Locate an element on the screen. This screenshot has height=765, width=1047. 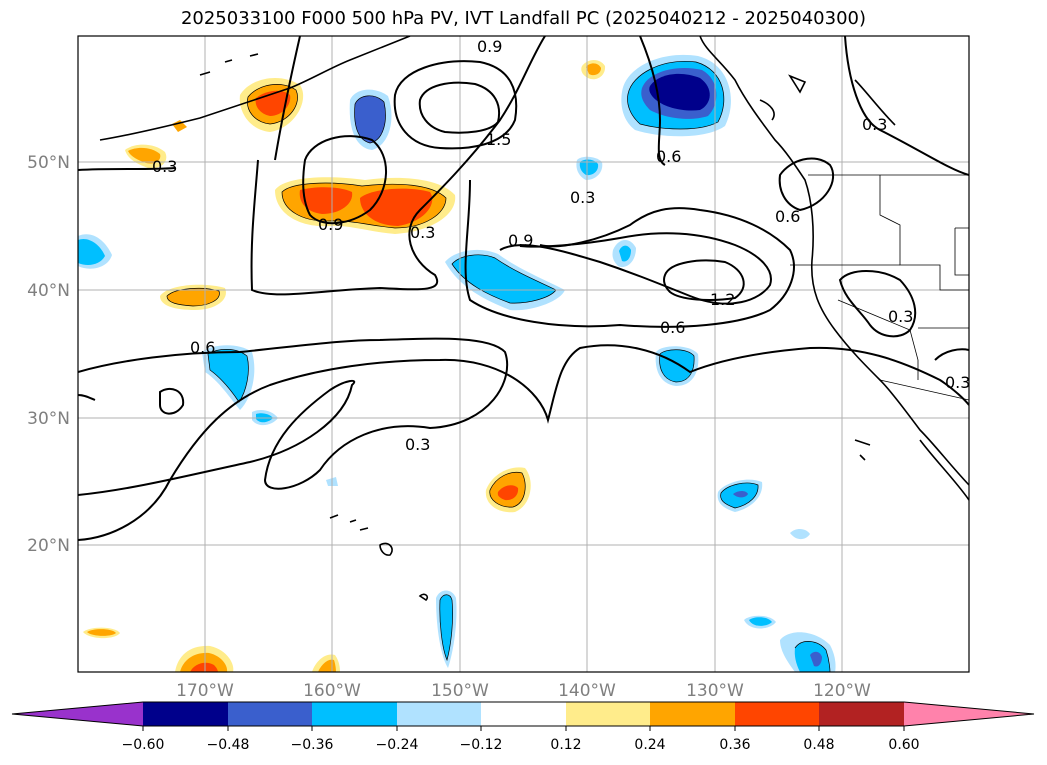
lon-label: 170°W is located at coordinates (205, 691).